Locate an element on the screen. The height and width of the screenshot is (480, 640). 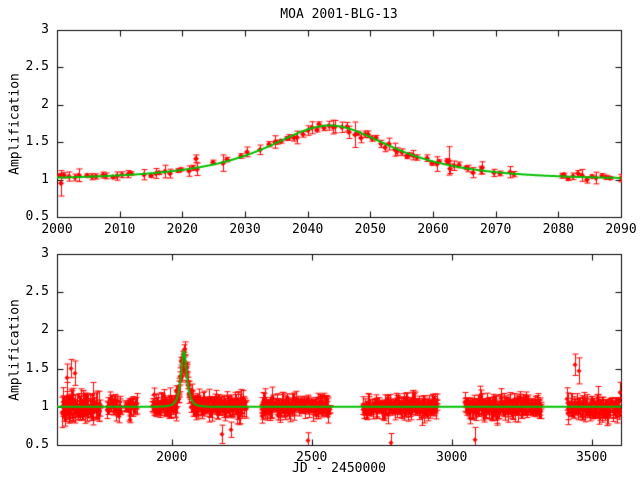
x-tick-label: 2500 is located at coordinates (312, 457).